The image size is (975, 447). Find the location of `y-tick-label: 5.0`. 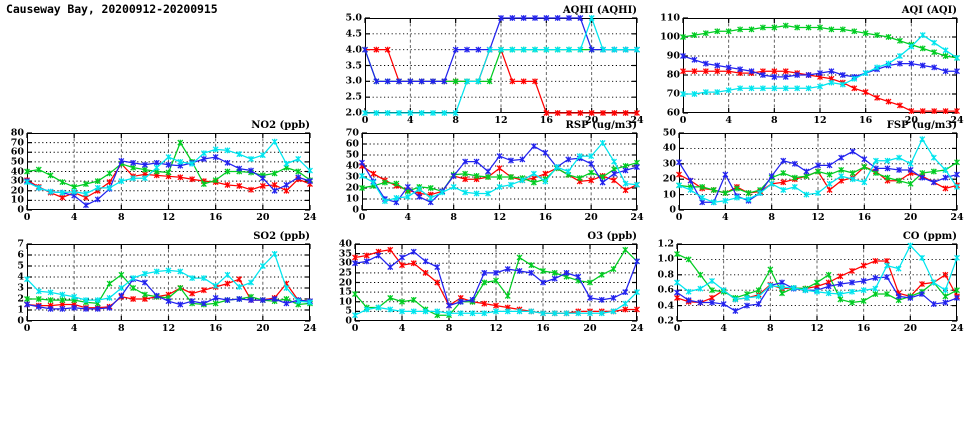

y-tick-label: 5.0 is located at coordinates (353, 18).